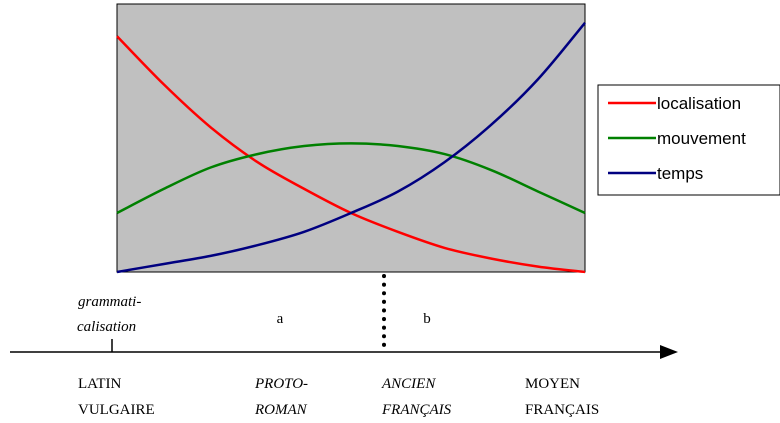 Image resolution: width=780 pixels, height=423 pixels. I want to click on timeline-arrowhead, so click(669, 352).